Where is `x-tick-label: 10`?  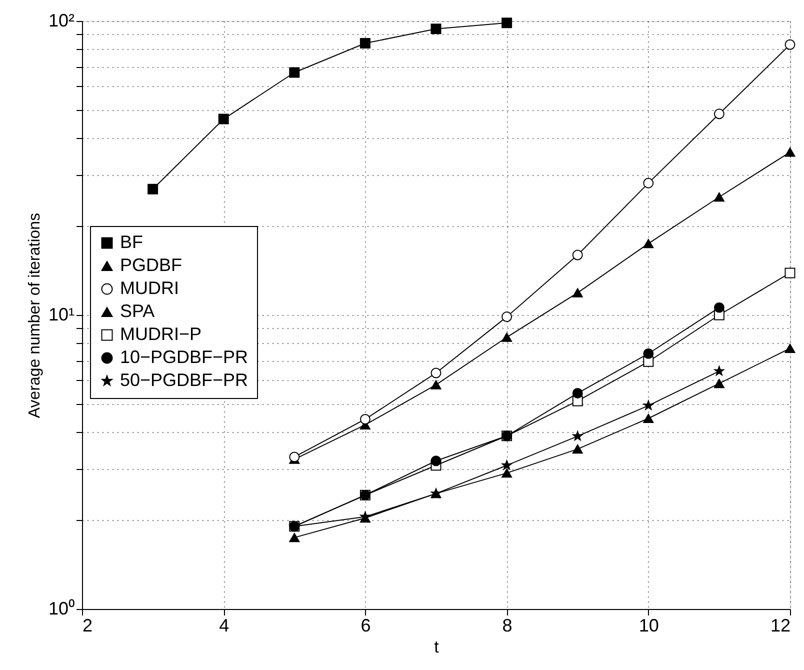
x-tick-label: 10 is located at coordinates (648, 626).